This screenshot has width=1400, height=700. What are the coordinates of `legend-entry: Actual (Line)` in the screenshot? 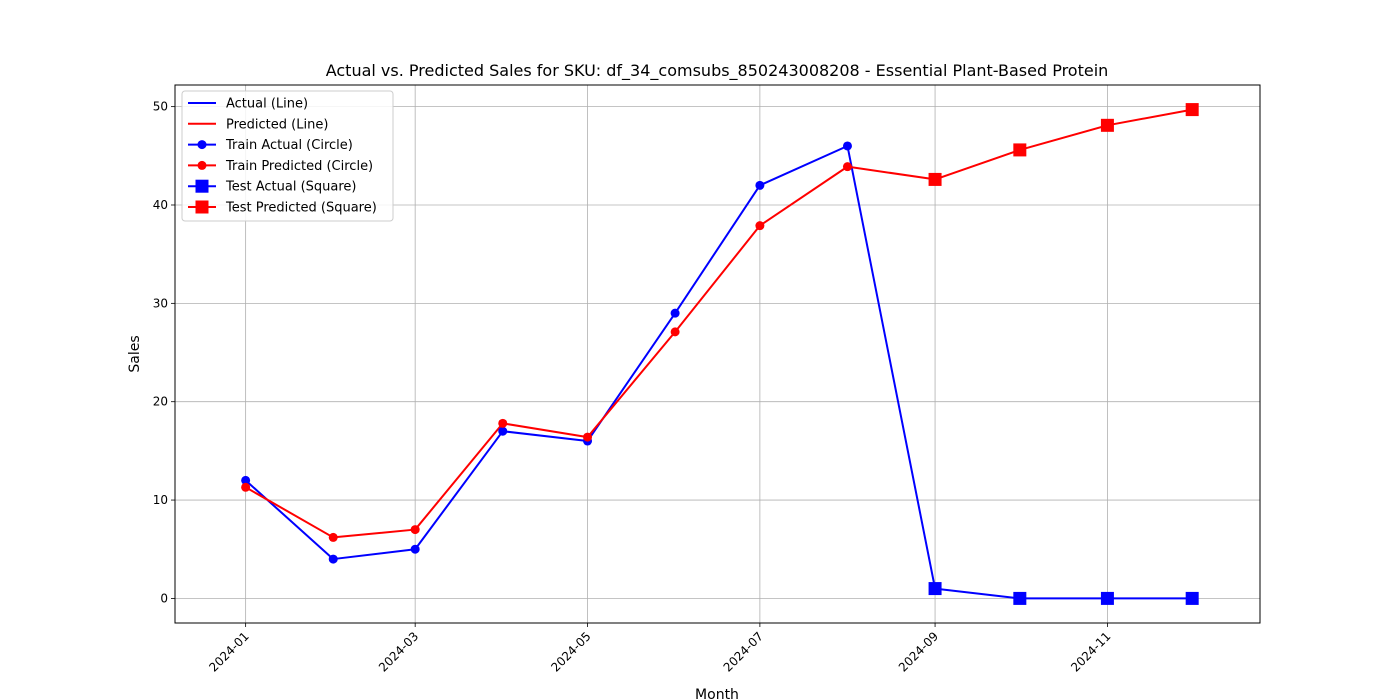 It's located at (248, 104).